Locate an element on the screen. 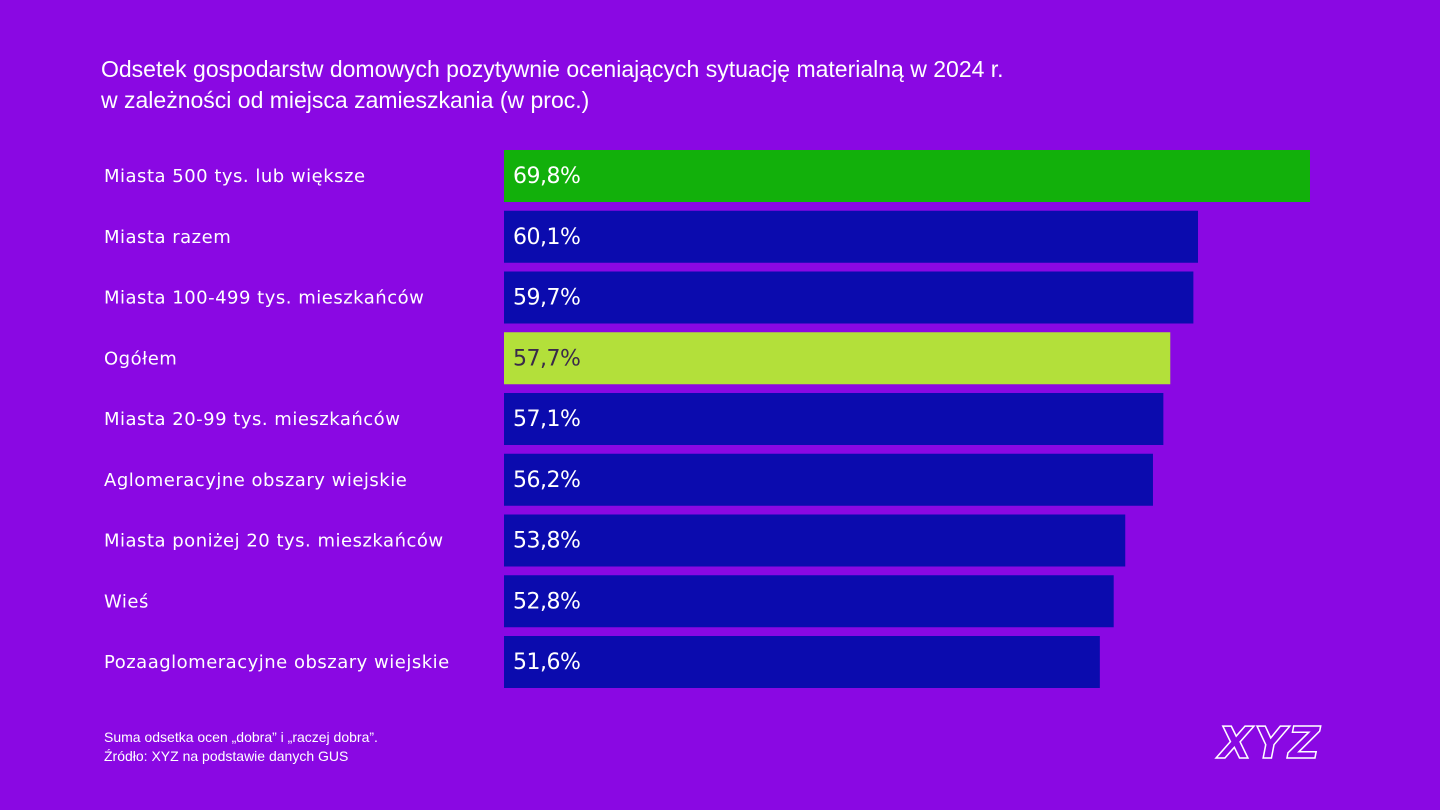  logo: XYZ is located at coordinates (1268, 743).